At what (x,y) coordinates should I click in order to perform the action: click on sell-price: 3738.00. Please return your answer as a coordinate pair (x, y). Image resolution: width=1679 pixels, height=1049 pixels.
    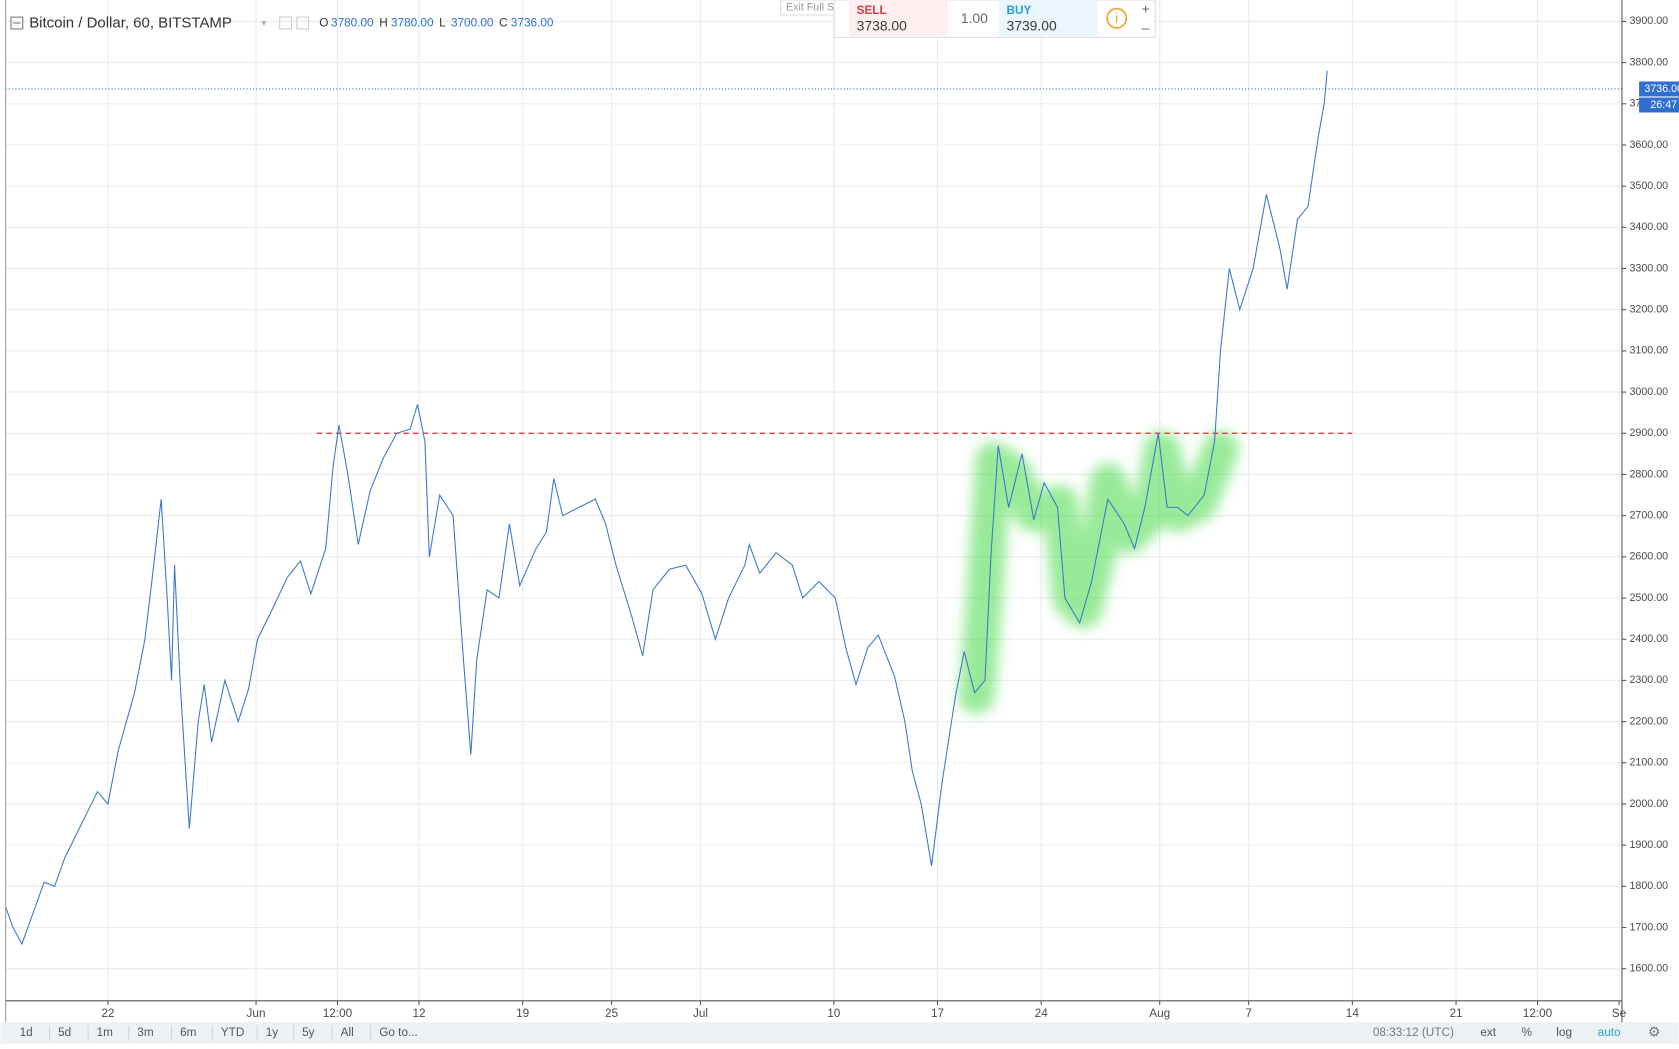
    Looking at the image, I should click on (882, 25).